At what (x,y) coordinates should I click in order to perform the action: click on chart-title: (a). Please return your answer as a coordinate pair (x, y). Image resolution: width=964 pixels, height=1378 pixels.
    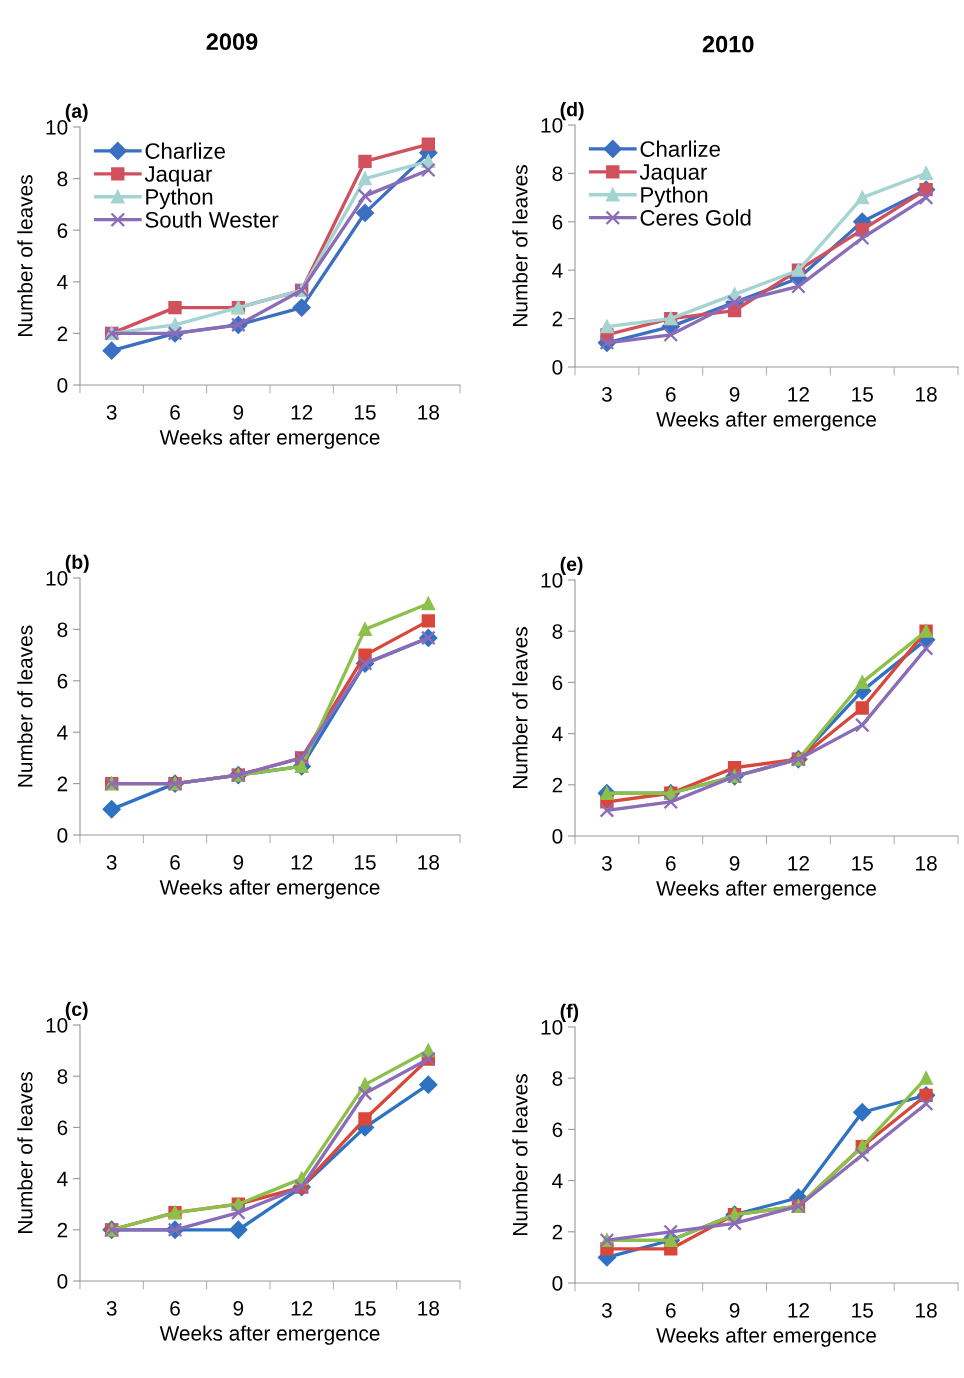
    Looking at the image, I should click on (76, 112).